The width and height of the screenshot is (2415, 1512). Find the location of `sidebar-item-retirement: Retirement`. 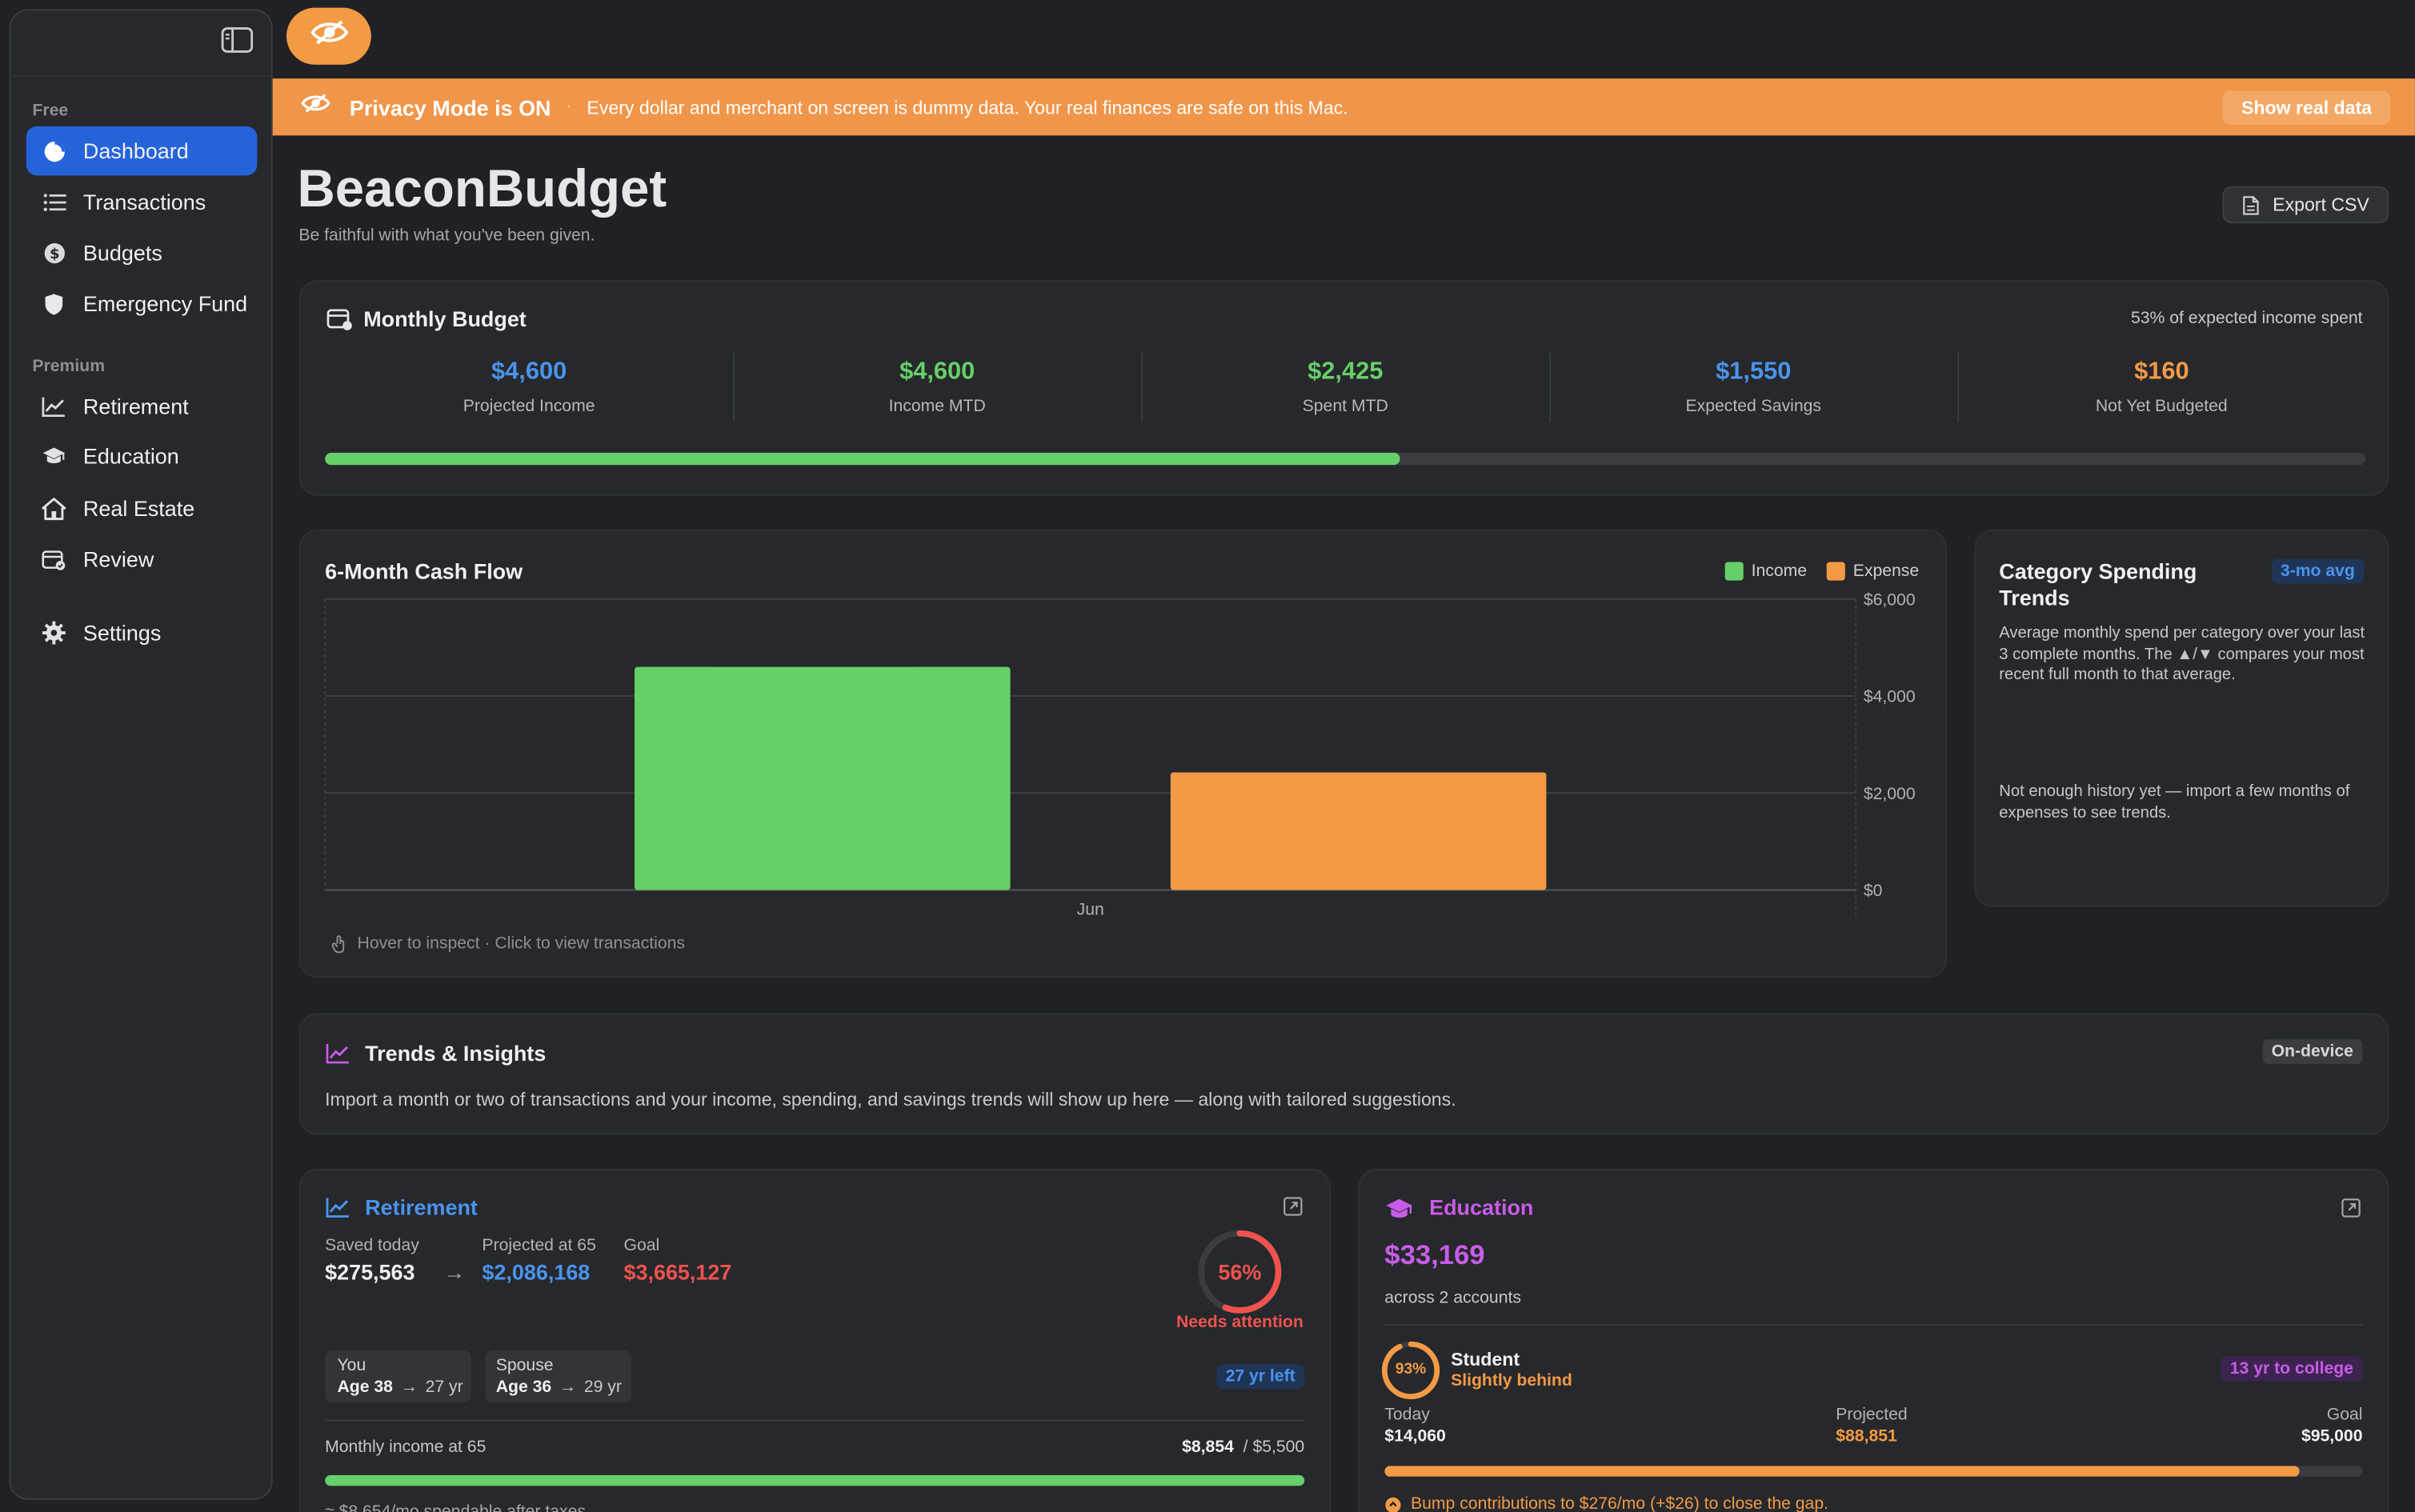

sidebar-item-retirement: Retirement is located at coordinates (142, 406).